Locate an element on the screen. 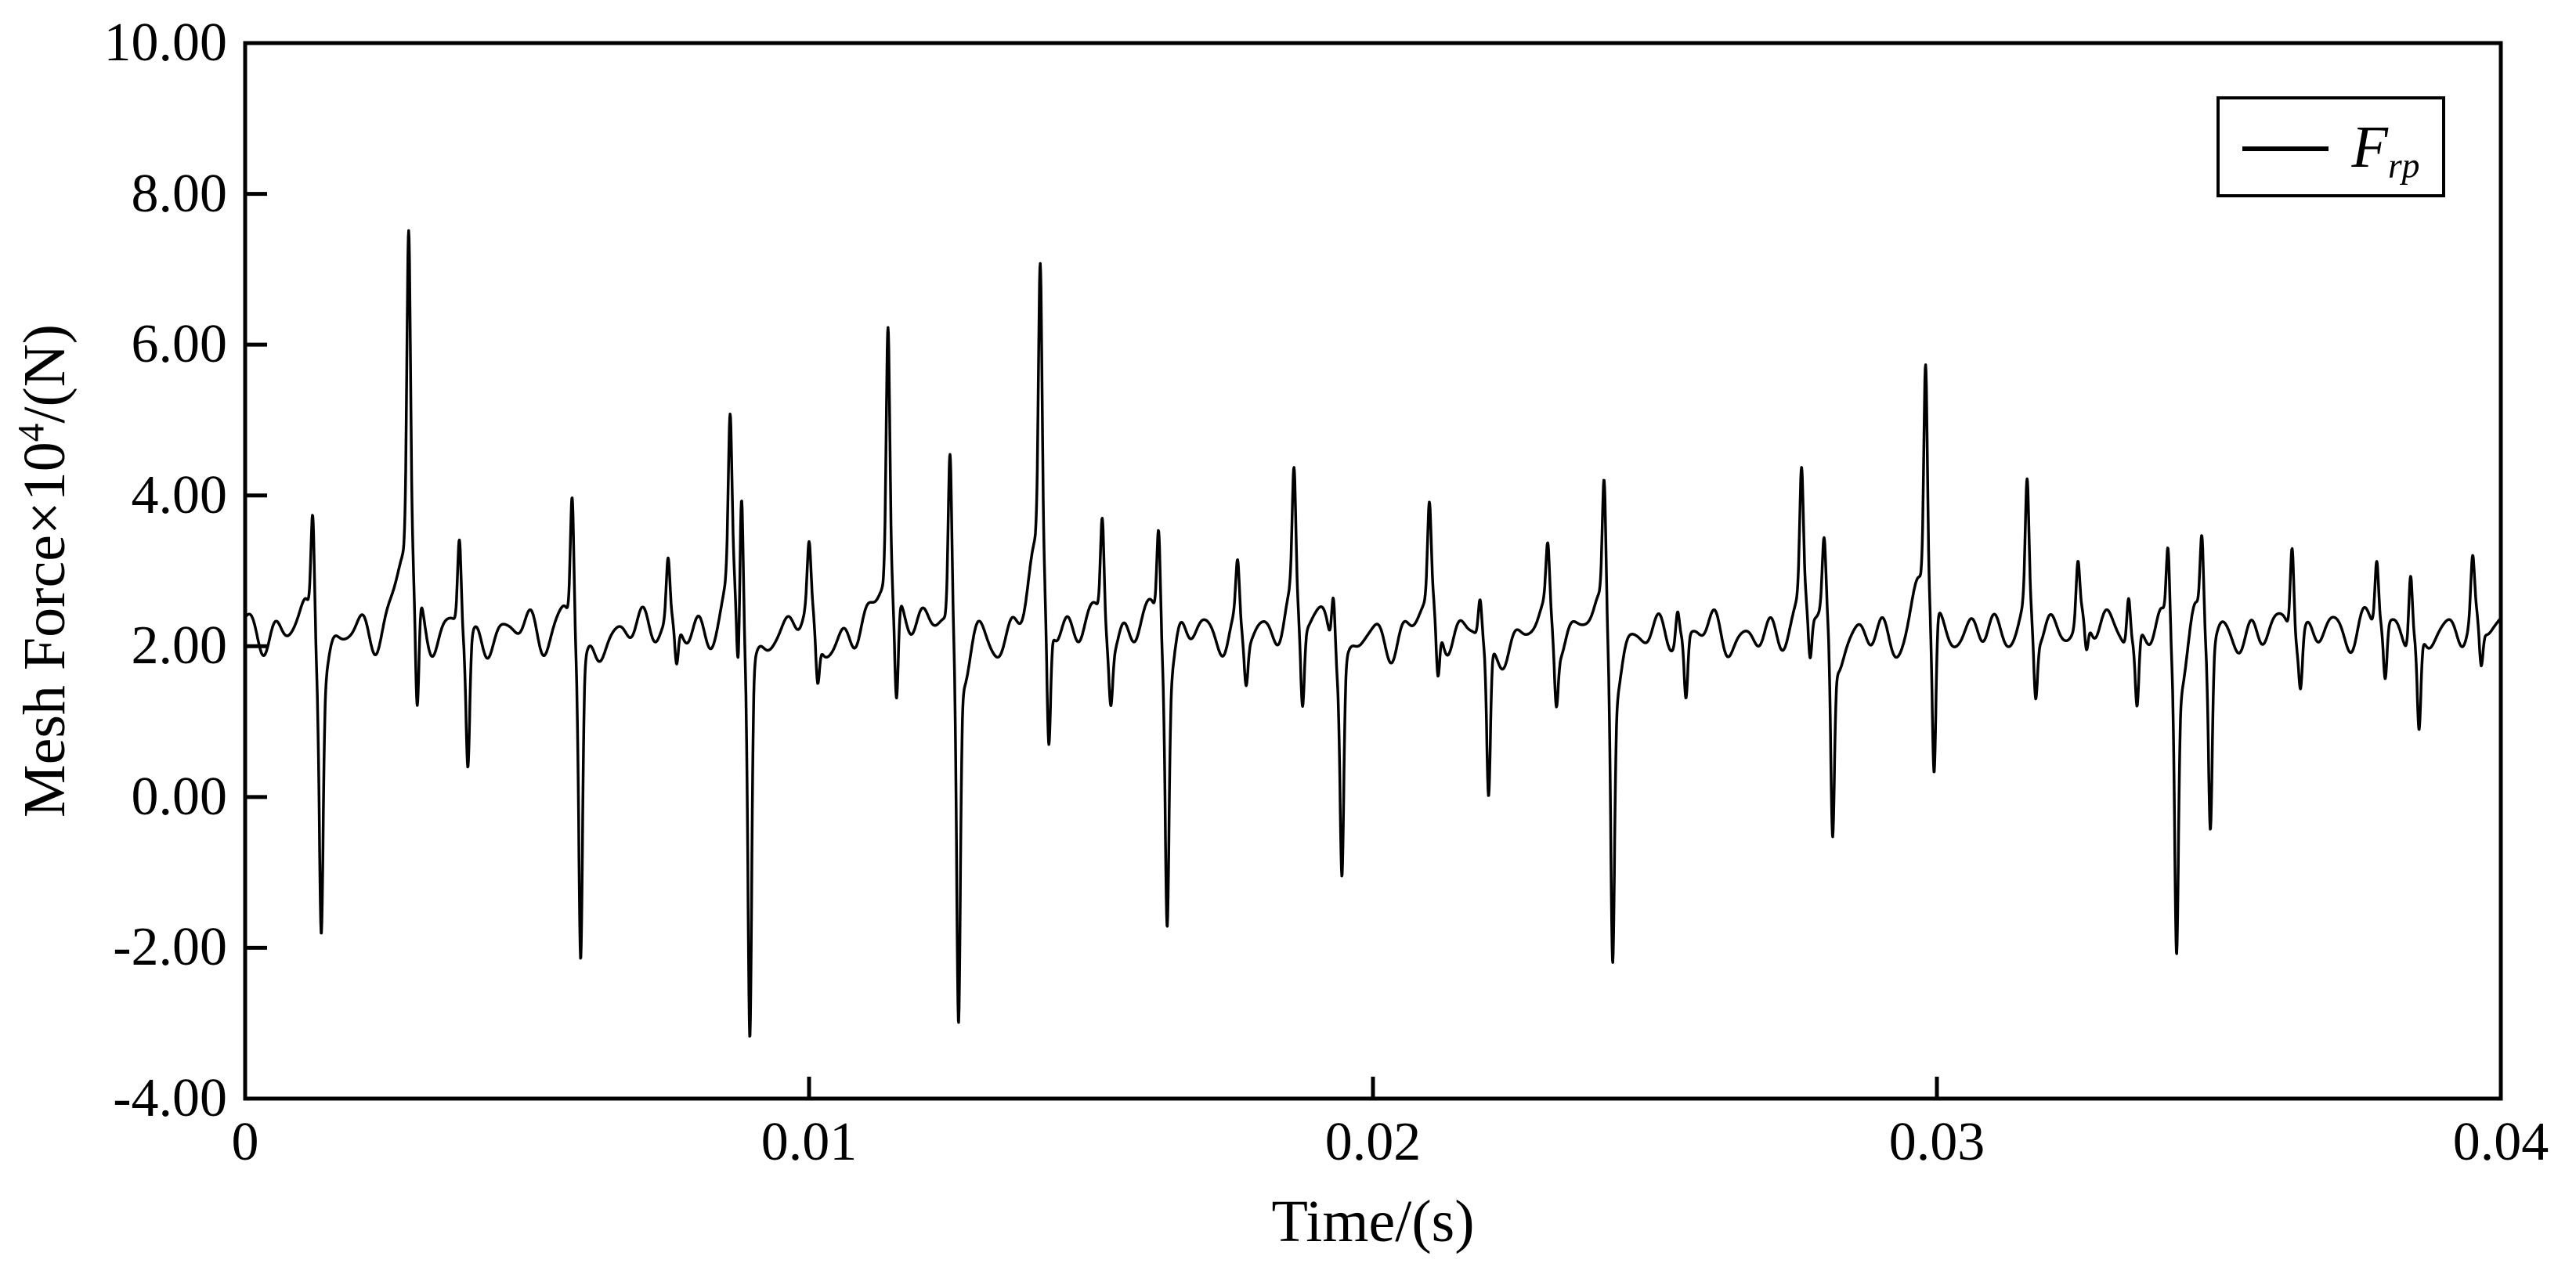 The height and width of the screenshot is (1274, 2576). legend-label-main: F is located at coordinates (2369, 147).